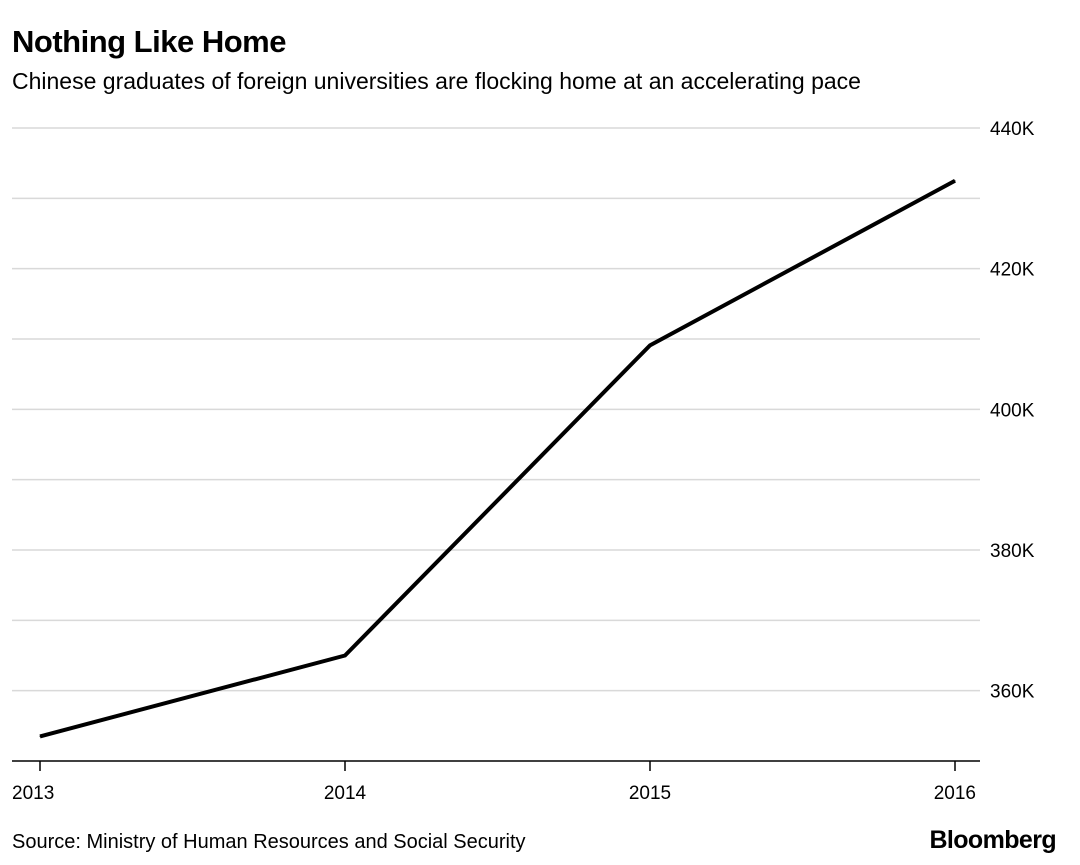  What do you see at coordinates (1012, 129) in the screenshot?
I see `y-tick-label-4: 440K` at bounding box center [1012, 129].